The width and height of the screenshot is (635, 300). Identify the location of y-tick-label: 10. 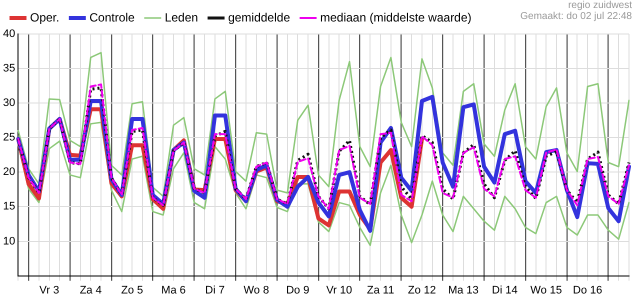
(9, 241).